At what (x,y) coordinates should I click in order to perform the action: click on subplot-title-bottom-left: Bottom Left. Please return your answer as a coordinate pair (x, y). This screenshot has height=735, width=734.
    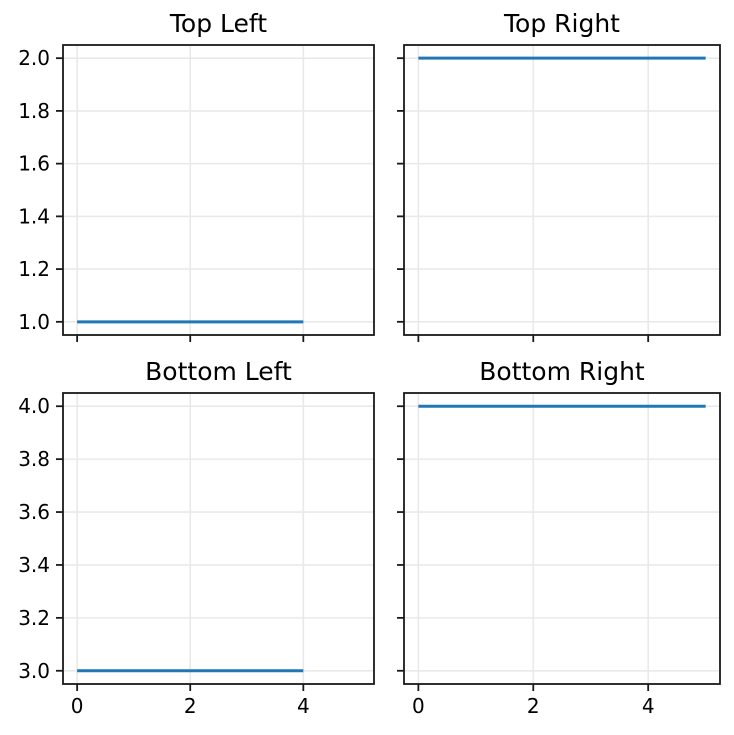
    Looking at the image, I should click on (218, 371).